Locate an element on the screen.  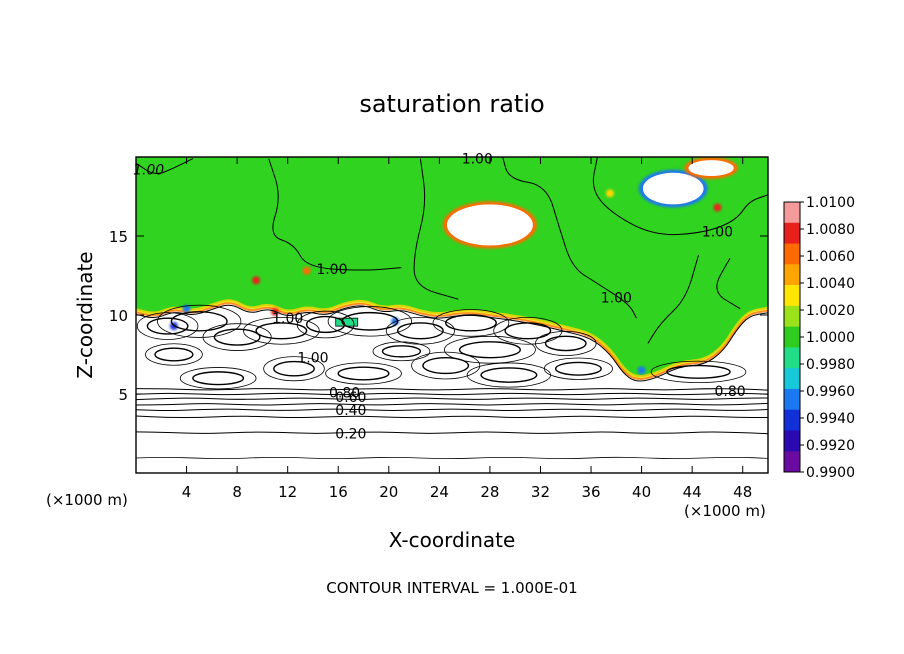
saturated-field-edge is located at coordinates (452, 340).